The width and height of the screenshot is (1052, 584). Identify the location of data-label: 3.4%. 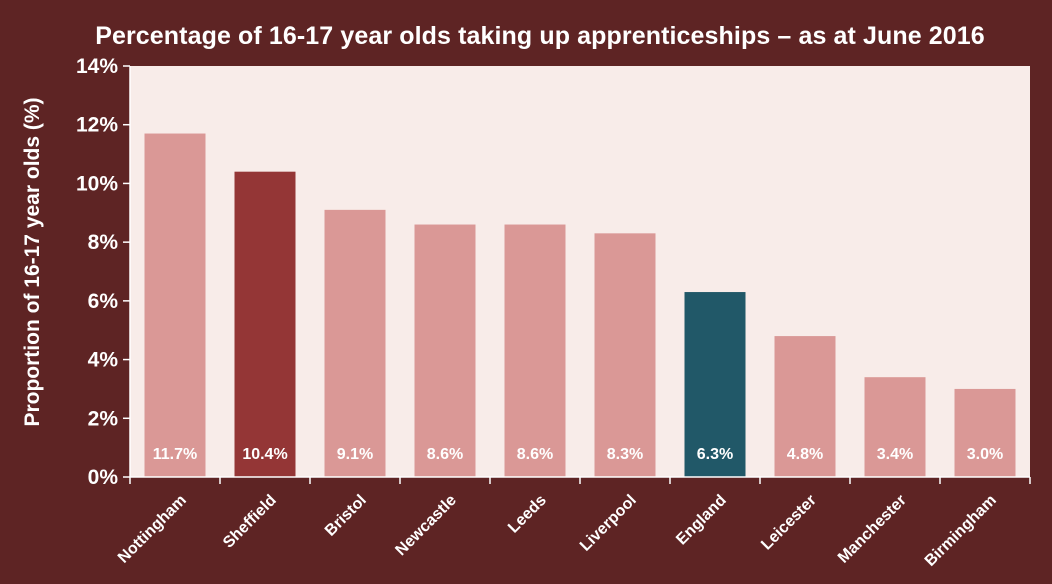
(895, 454).